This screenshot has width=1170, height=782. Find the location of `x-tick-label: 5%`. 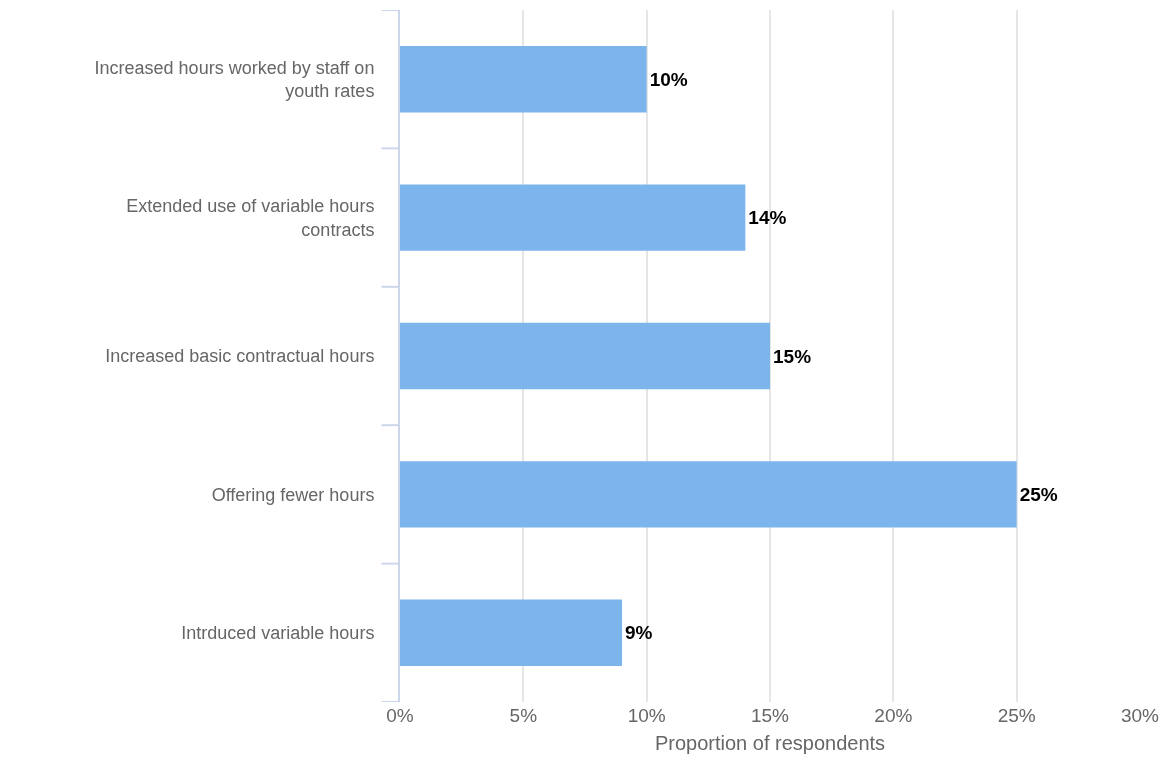

x-tick-label: 5% is located at coordinates (523, 715).